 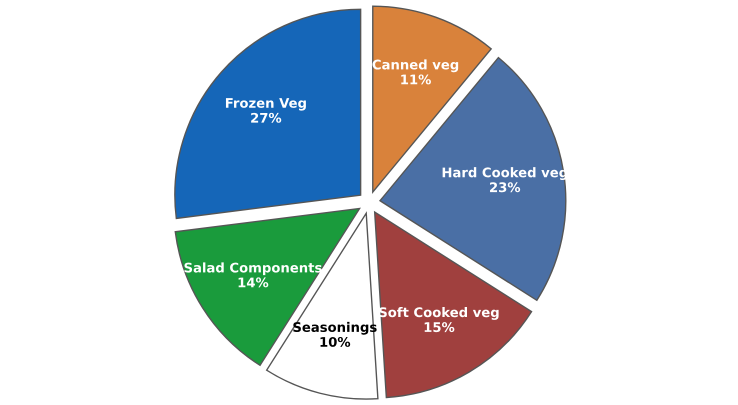 What do you see at coordinates (253, 269) in the screenshot?
I see `slice-label: Salad Components` at bounding box center [253, 269].